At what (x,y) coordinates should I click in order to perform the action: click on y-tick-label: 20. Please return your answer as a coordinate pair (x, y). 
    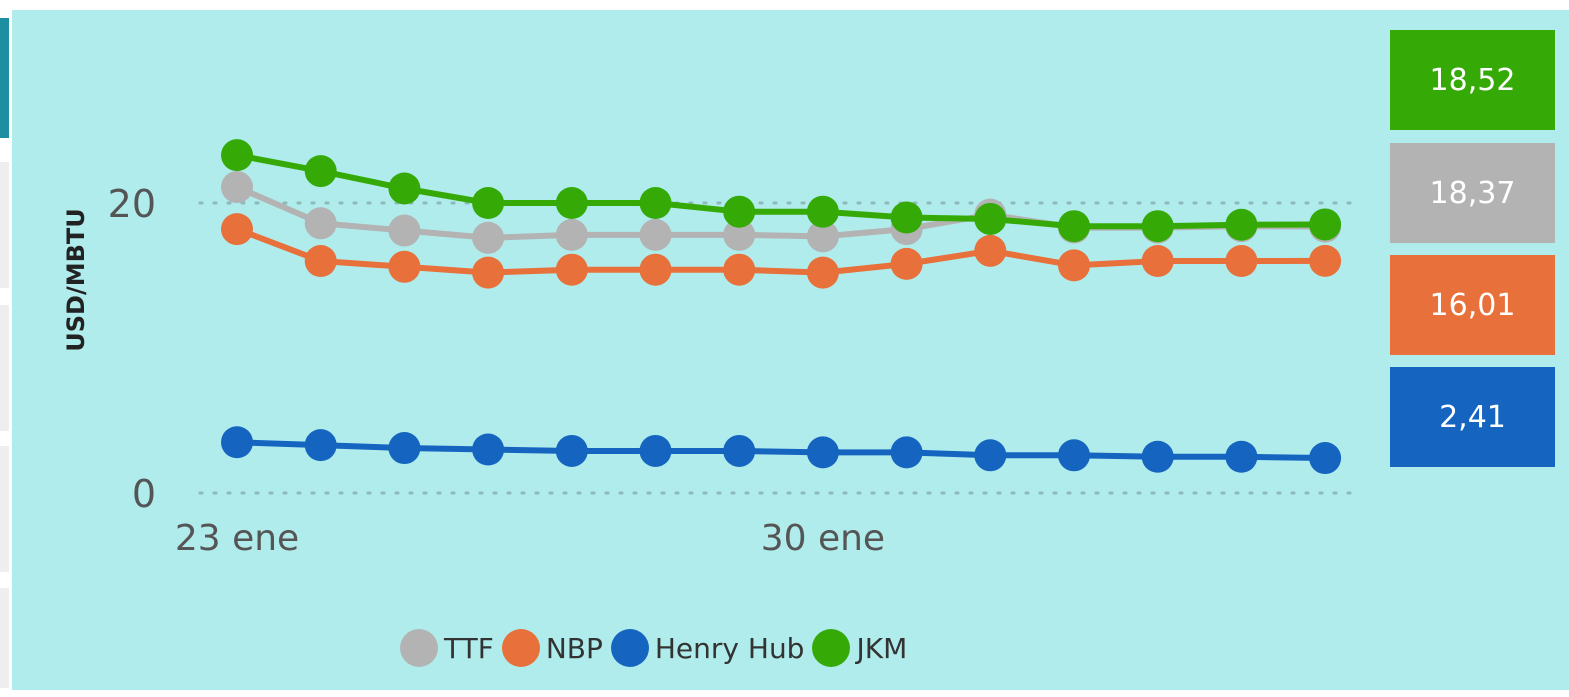
    Looking at the image, I should click on (132, 204).